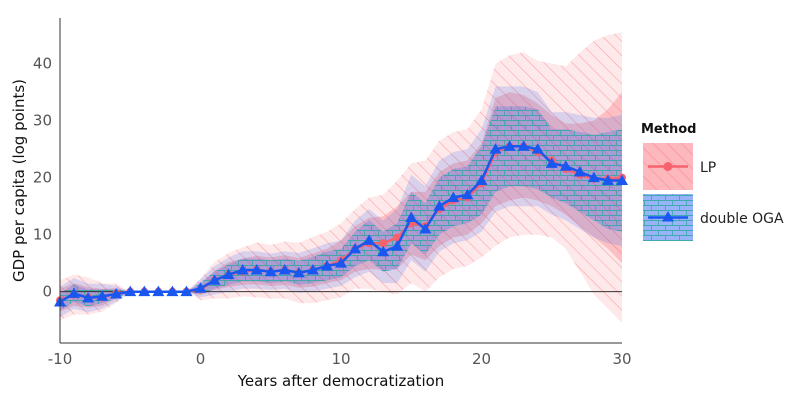  What do you see at coordinates (340, 359) in the screenshot?
I see `x-tick-label: 10` at bounding box center [340, 359].